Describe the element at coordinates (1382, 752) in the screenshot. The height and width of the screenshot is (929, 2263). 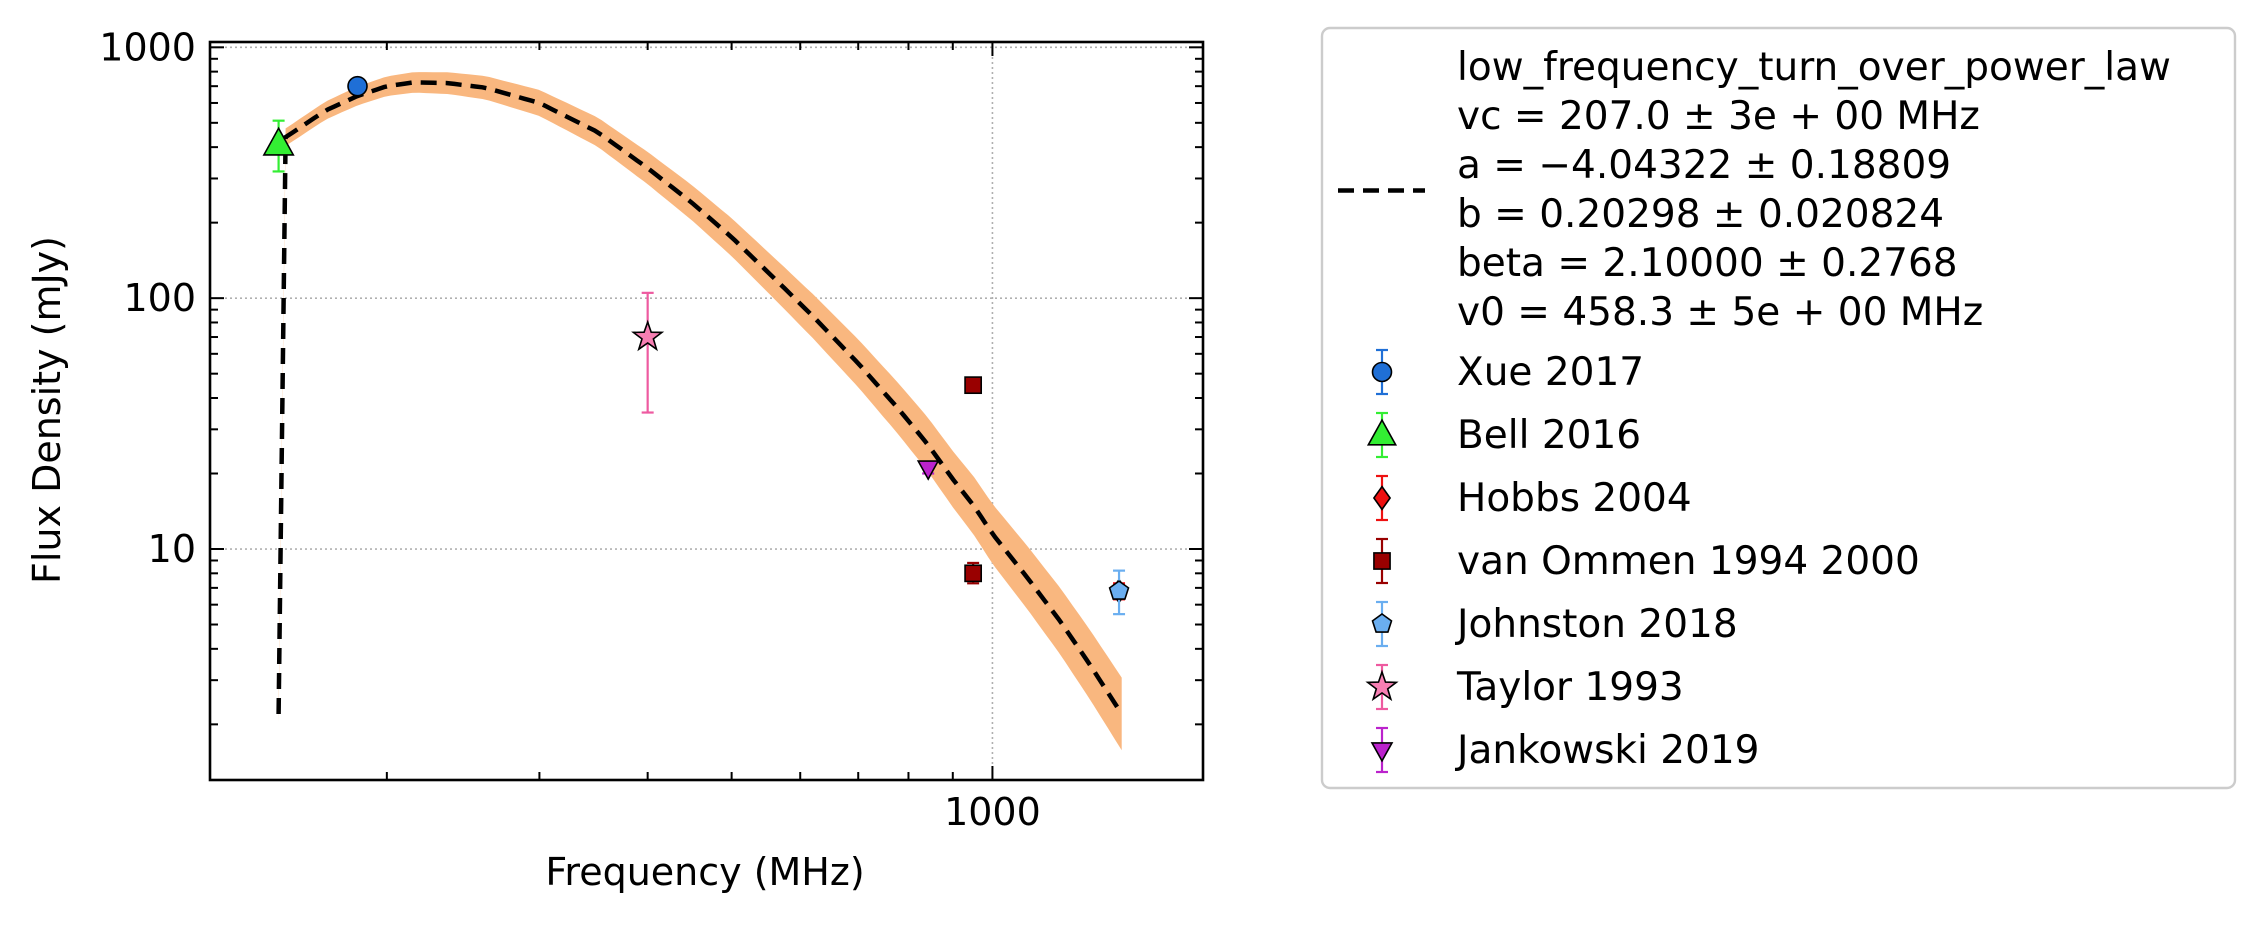
I see `legend-marker-jankowski-2019` at that location.